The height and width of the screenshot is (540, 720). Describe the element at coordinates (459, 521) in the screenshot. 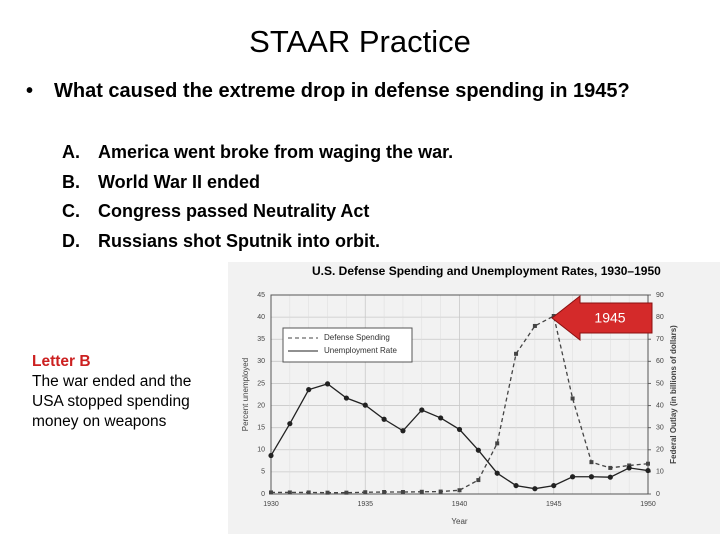

I see `x-axis-label: Year` at that location.